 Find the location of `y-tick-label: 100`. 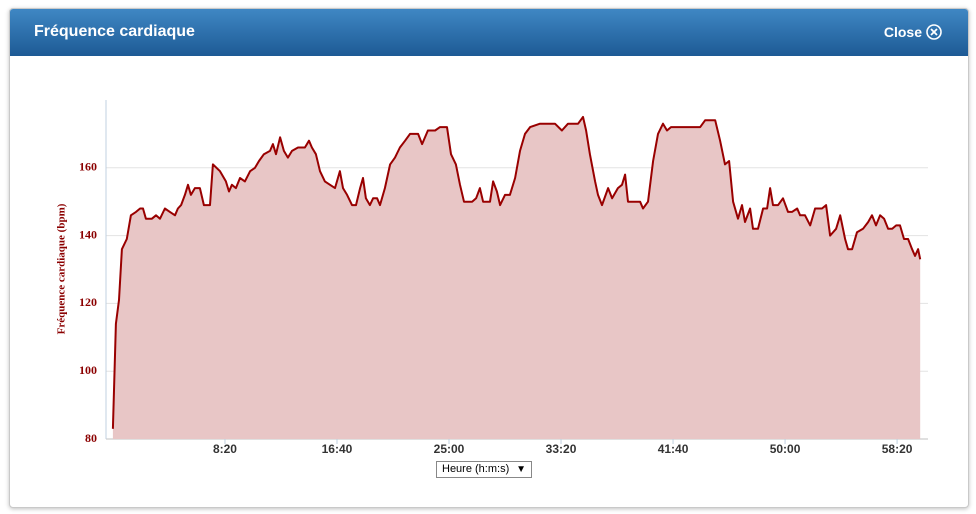

y-tick-label: 100 is located at coordinates (88, 370).